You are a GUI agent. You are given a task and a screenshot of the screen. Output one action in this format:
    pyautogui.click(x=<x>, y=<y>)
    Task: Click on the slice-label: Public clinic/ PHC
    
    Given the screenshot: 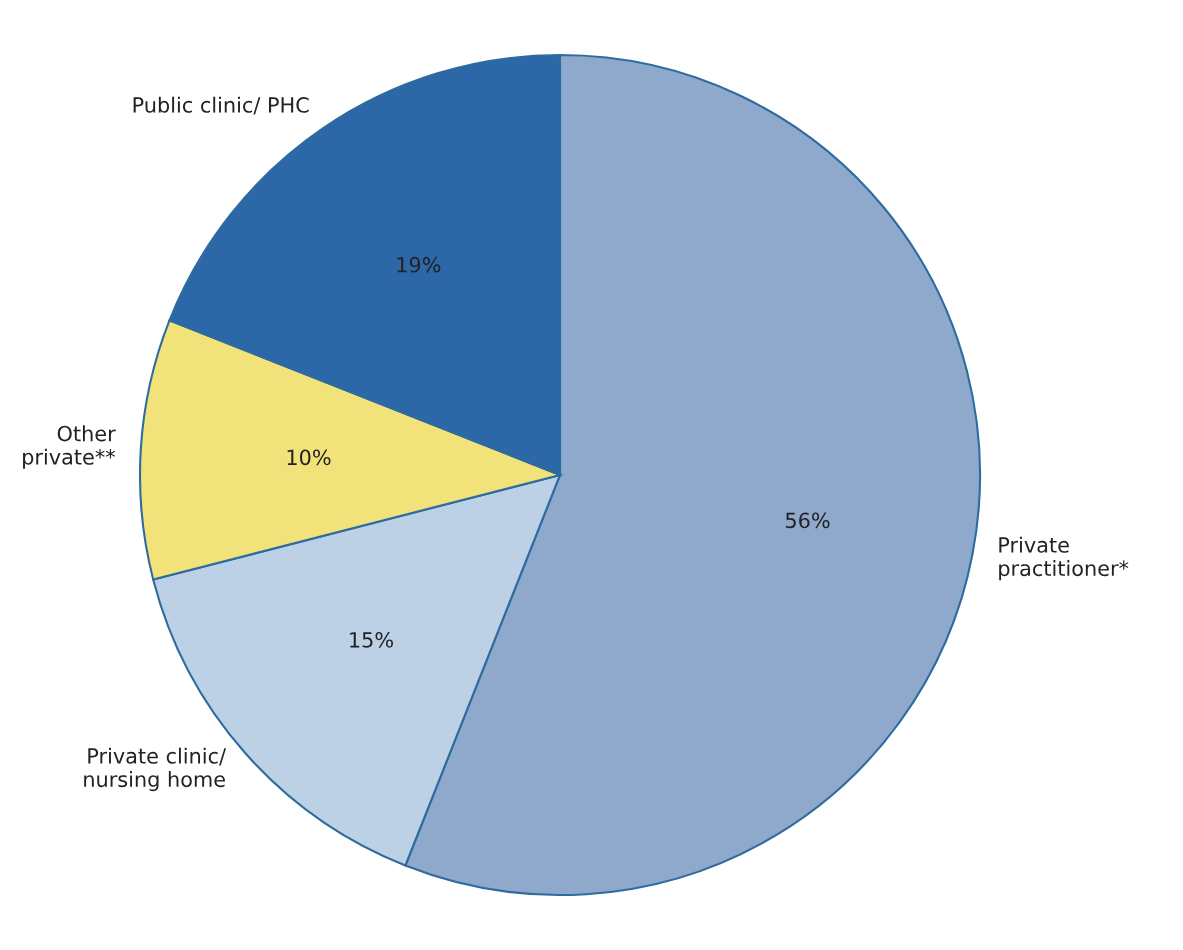 What is the action you would take?
    pyautogui.click(x=221, y=105)
    